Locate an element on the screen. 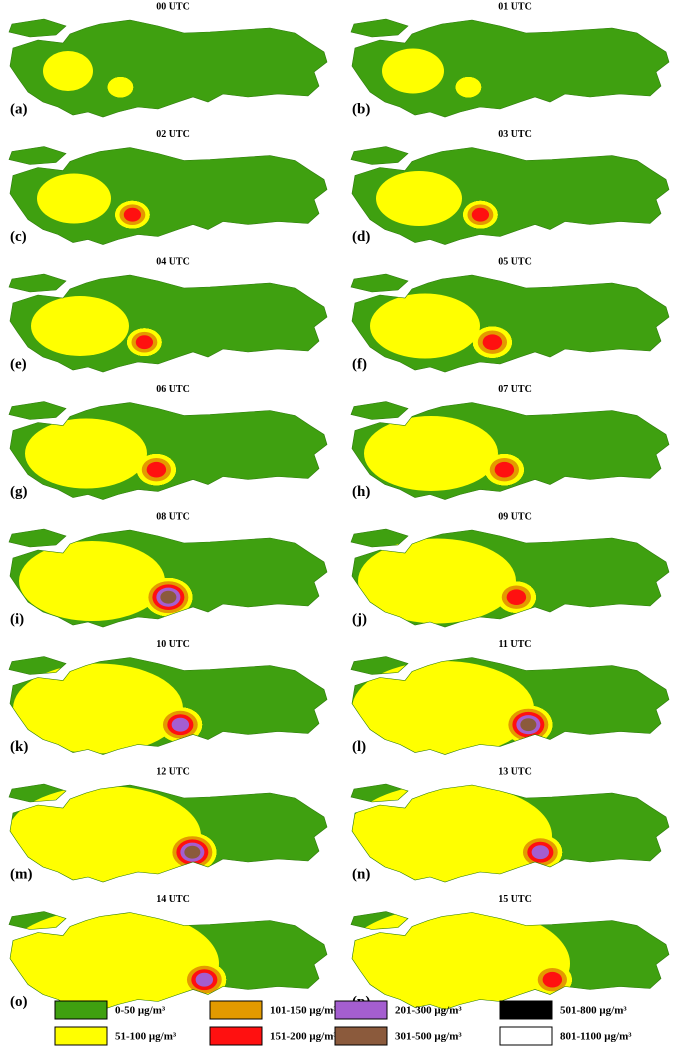 The height and width of the screenshot is (1047, 685). legend-label: 201-300 μg/m³ is located at coordinates (428, 1011).